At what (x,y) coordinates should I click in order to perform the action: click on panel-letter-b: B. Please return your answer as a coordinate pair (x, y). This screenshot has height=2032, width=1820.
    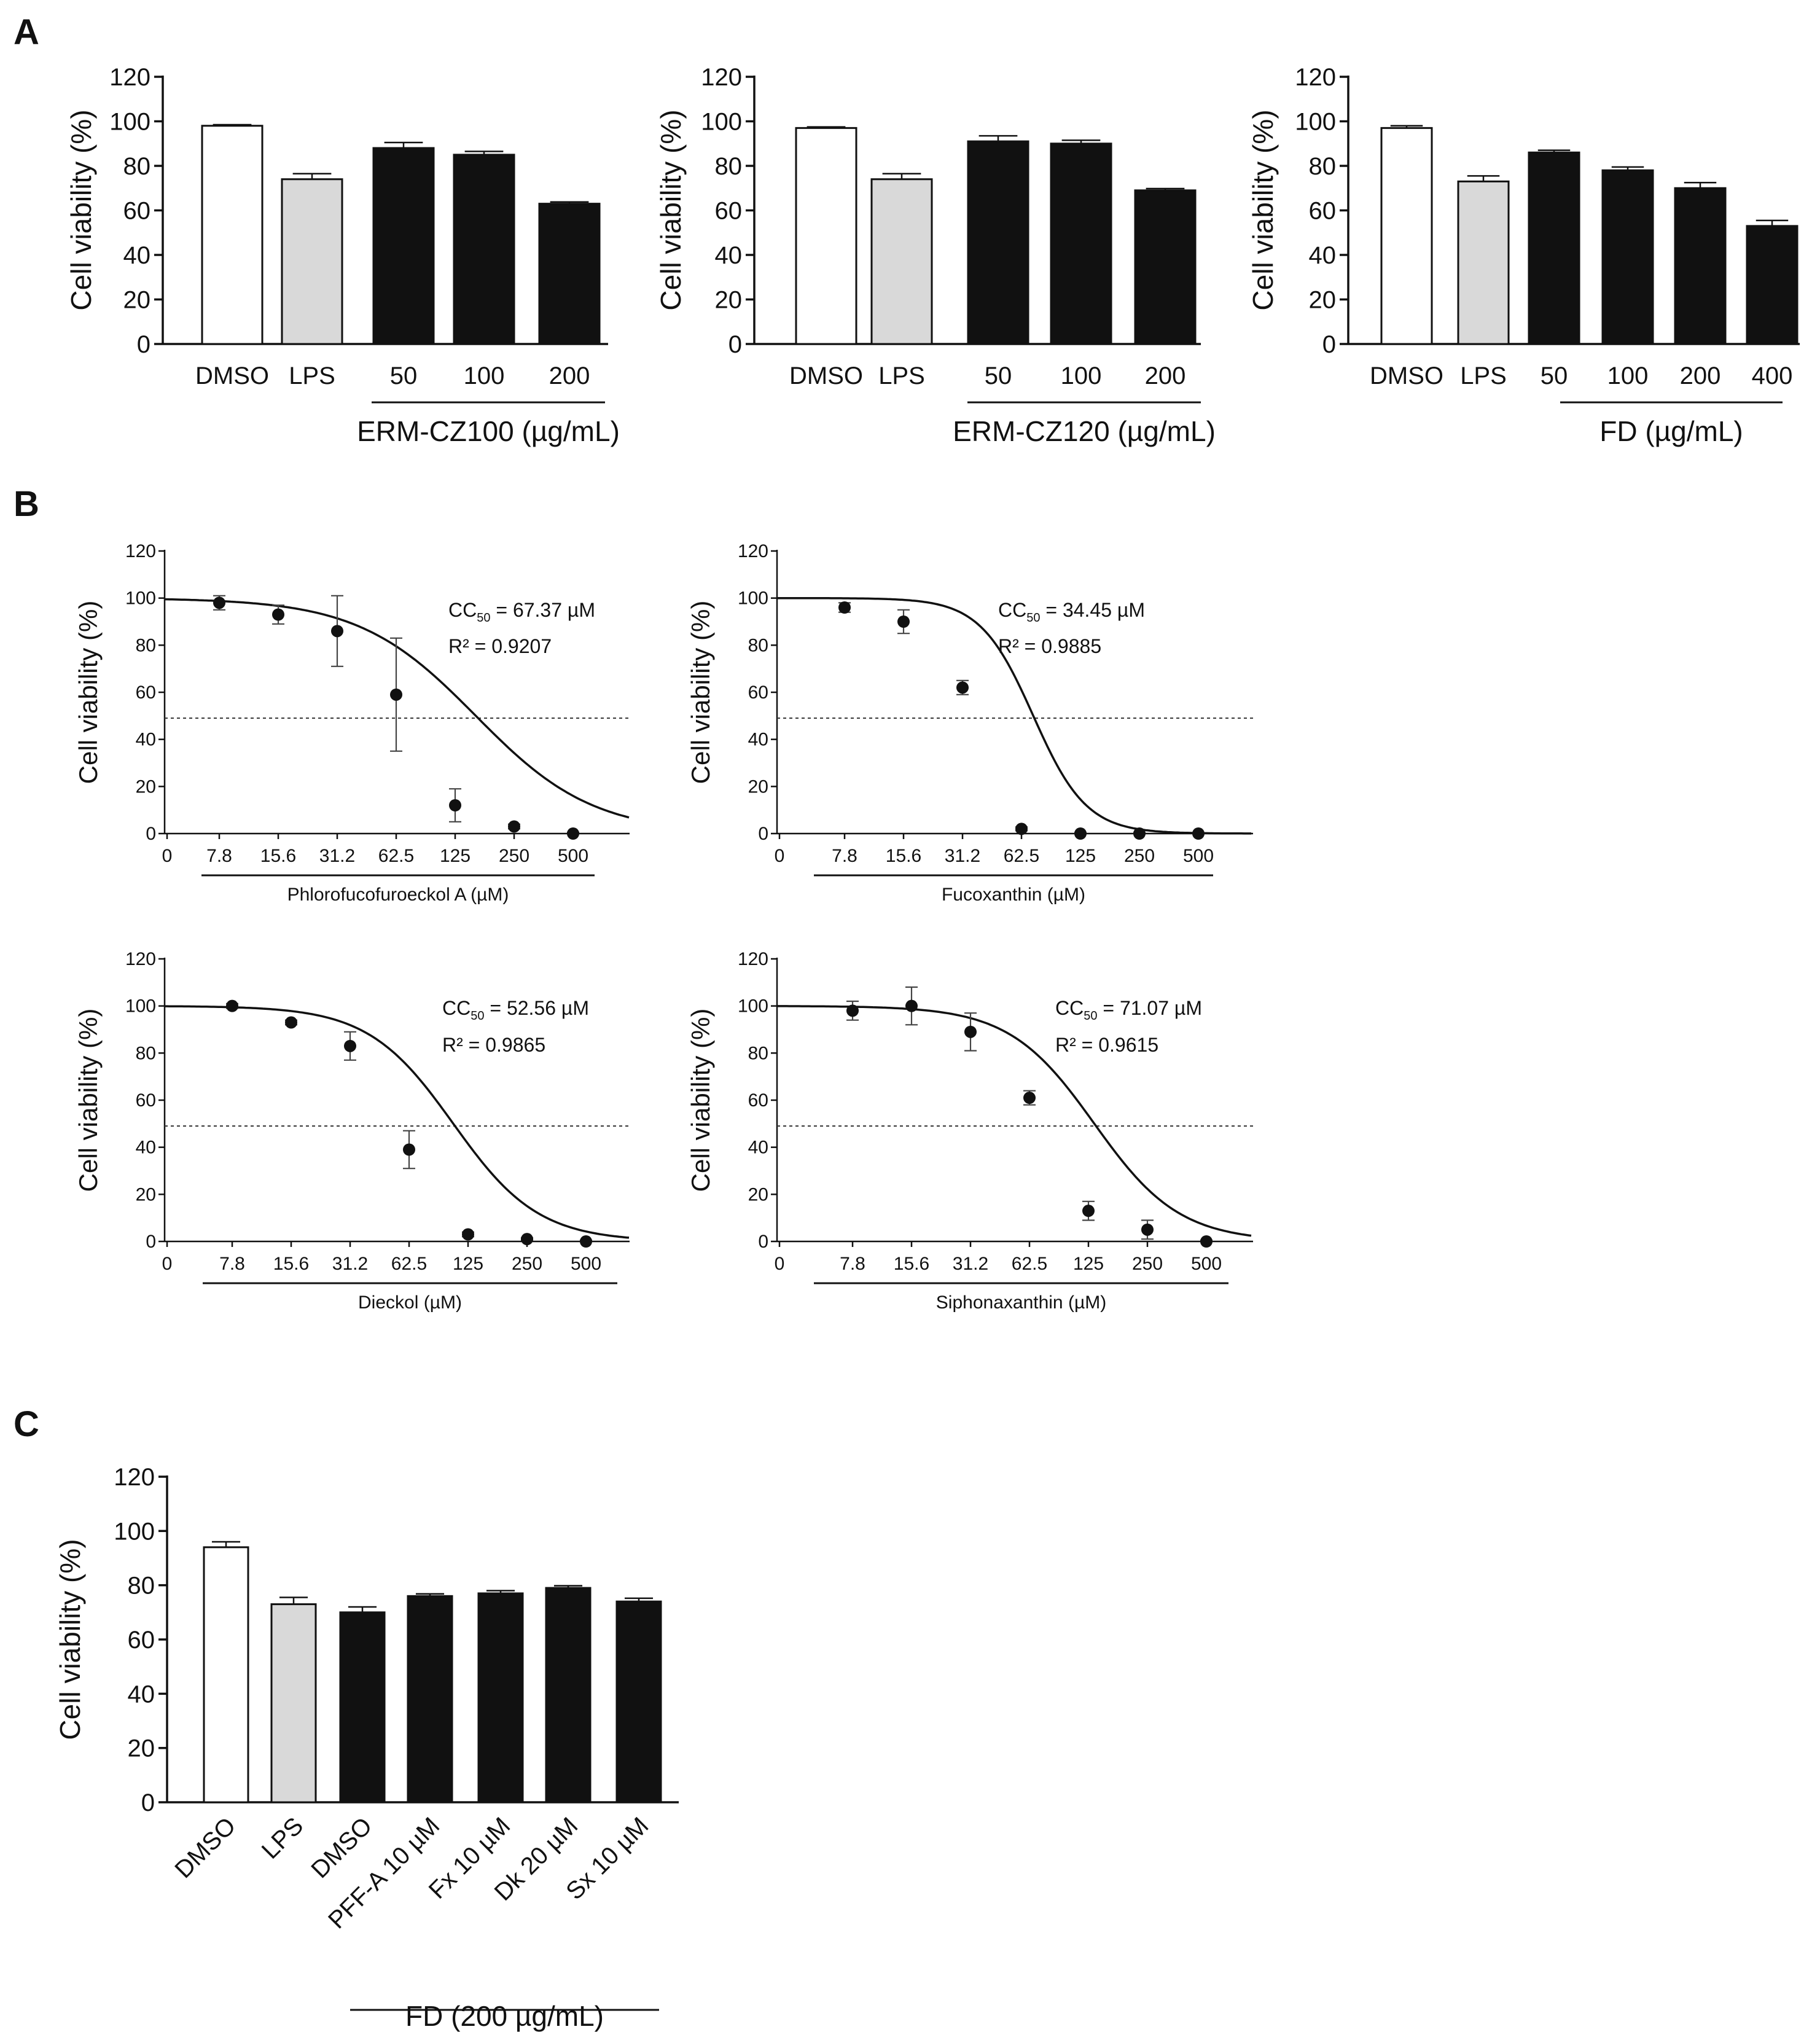
    Looking at the image, I should click on (26, 504).